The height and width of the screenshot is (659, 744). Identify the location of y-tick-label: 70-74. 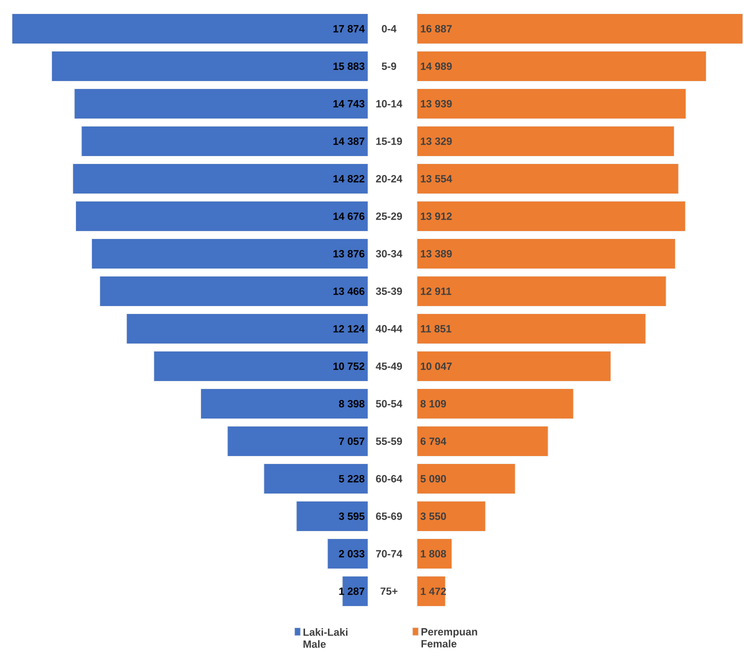
(389, 554).